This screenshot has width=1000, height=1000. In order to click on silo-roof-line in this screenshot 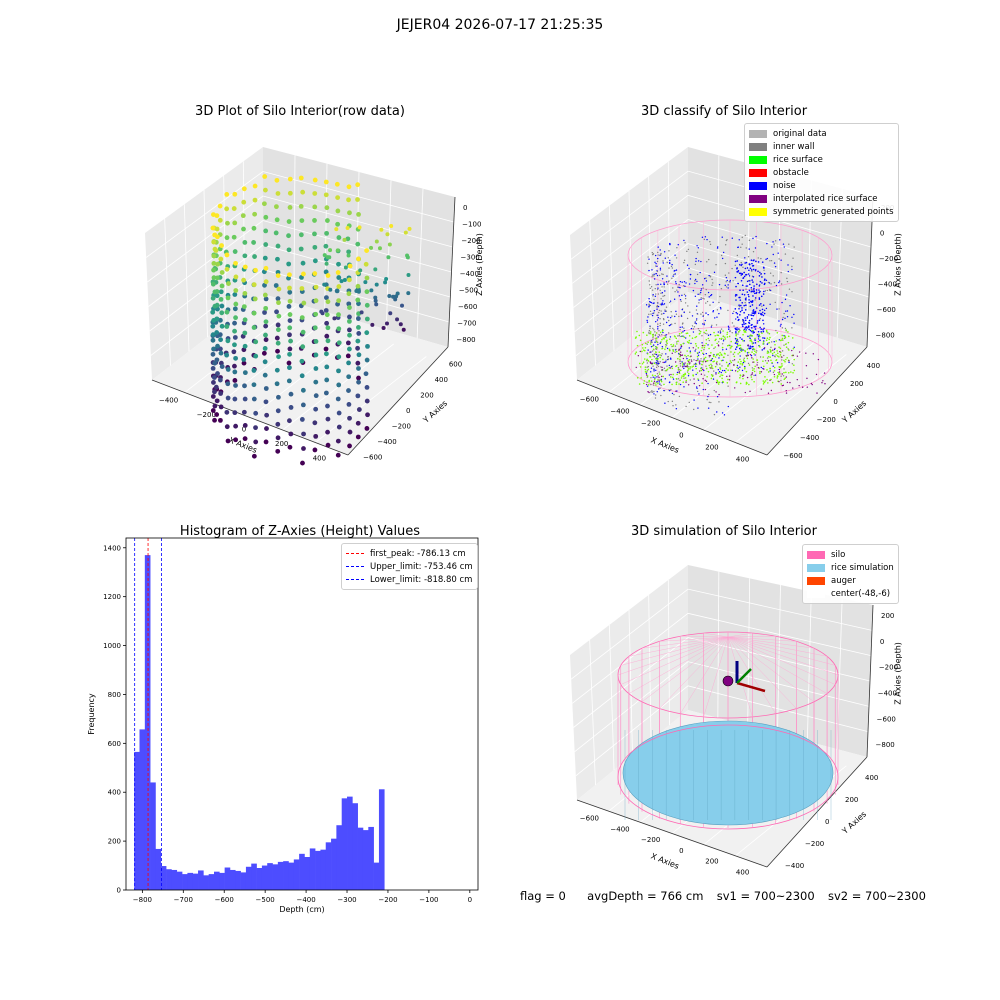, I will do `click(762, 672)`.